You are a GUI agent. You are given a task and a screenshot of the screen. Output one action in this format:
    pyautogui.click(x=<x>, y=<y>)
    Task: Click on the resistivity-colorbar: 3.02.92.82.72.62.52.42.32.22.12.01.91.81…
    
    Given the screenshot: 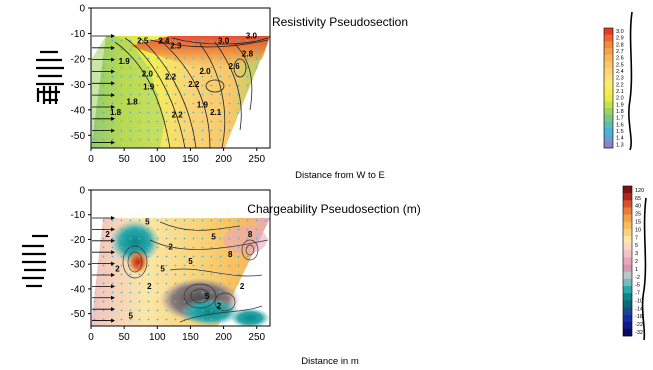 What is the action you would take?
    pyautogui.click(x=613, y=88)
    